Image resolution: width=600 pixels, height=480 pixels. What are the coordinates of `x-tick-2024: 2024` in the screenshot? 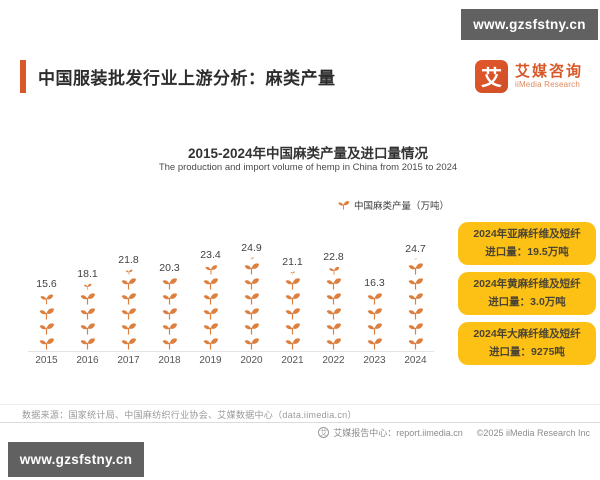 It's located at (415, 360).